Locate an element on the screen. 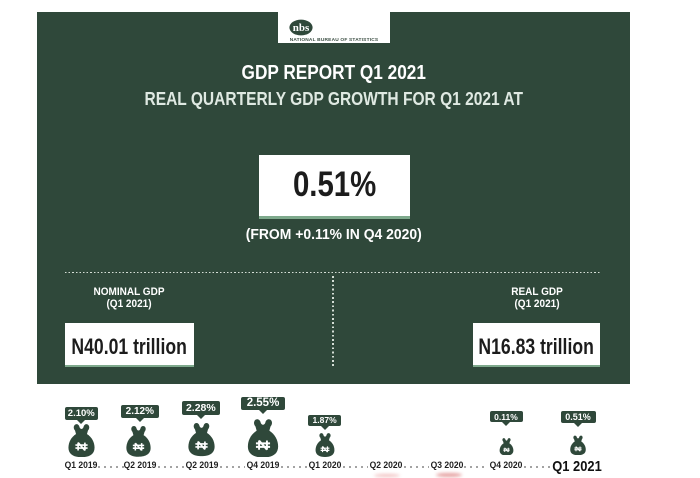 This screenshot has height=478, width=700. svg-text: nbs is located at coordinates (300, 28).